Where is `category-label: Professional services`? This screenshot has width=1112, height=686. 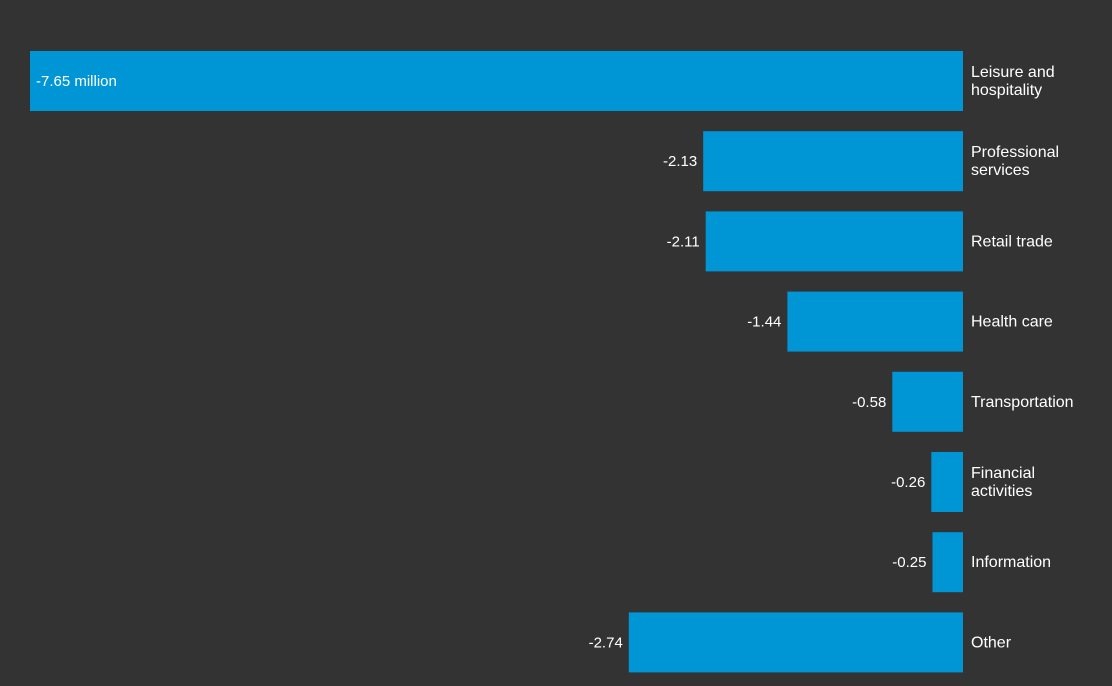
category-label: Professional services is located at coordinates (1015, 161).